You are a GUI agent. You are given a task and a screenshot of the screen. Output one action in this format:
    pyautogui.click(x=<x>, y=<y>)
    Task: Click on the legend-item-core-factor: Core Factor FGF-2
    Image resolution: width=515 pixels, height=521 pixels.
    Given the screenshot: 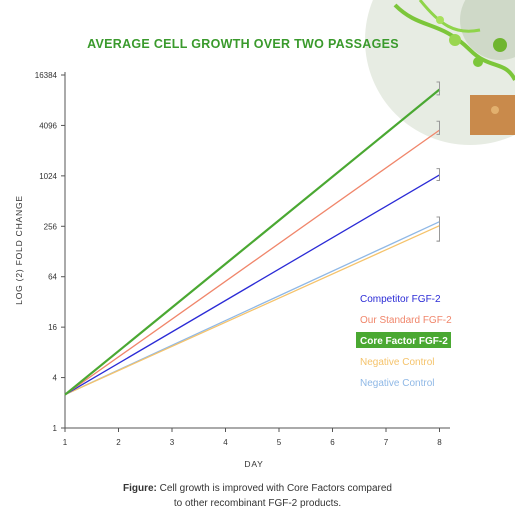 What is the action you would take?
    pyautogui.click(x=404, y=341)
    